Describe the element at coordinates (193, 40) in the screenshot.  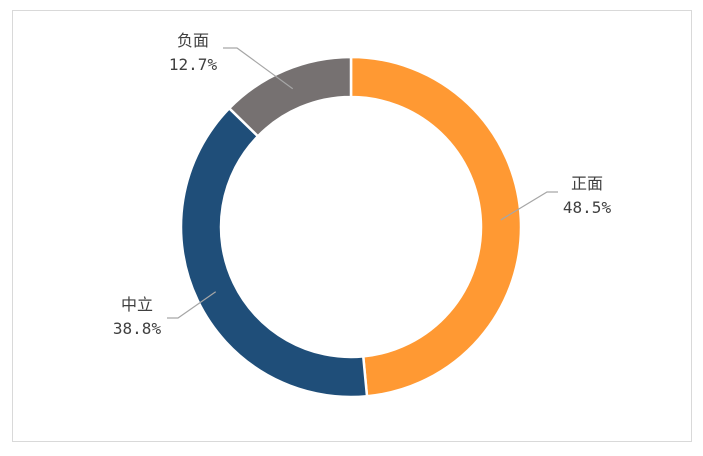
I see `label-name-negative: 负面` at that location.